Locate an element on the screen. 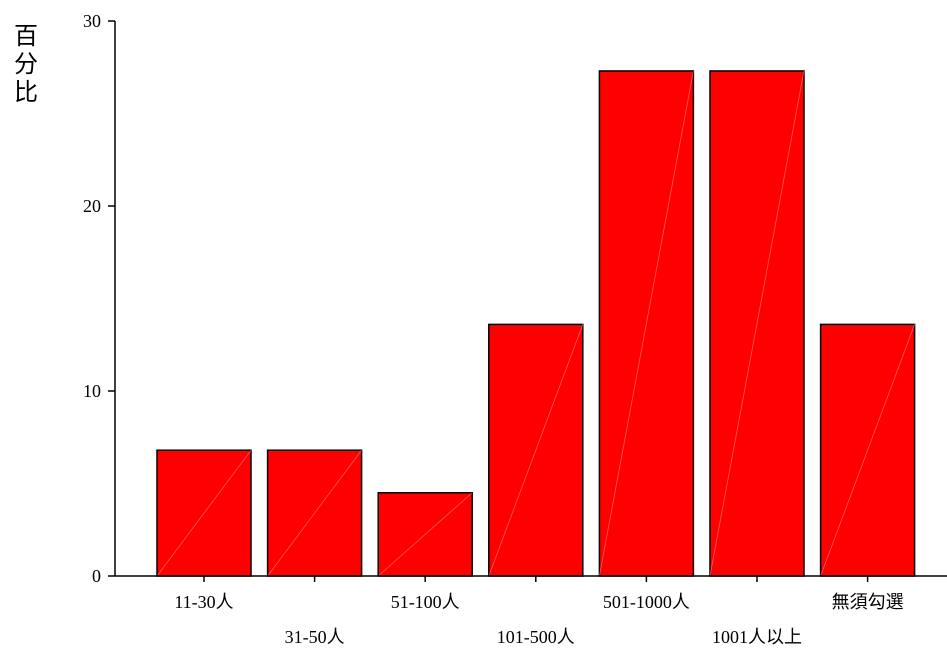 This screenshot has height=650, width=947. y-tick-label: 20 is located at coordinates (92, 206).